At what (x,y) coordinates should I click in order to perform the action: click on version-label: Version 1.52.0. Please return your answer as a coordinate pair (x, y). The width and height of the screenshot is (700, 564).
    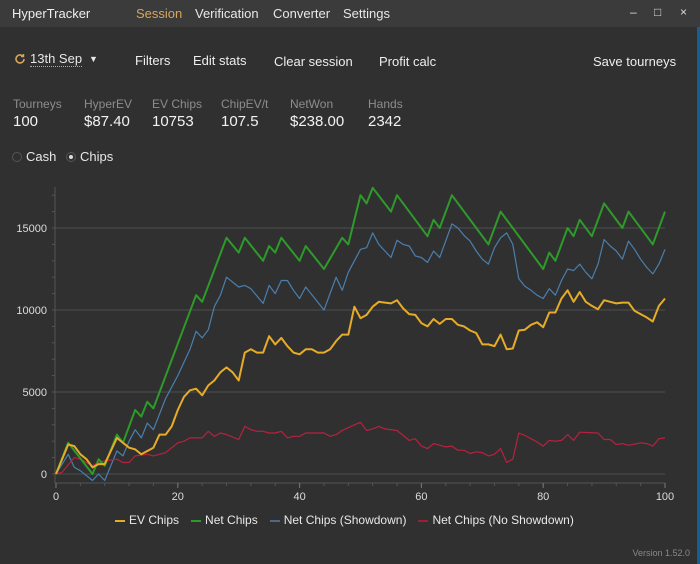
    Looking at the image, I should click on (661, 553).